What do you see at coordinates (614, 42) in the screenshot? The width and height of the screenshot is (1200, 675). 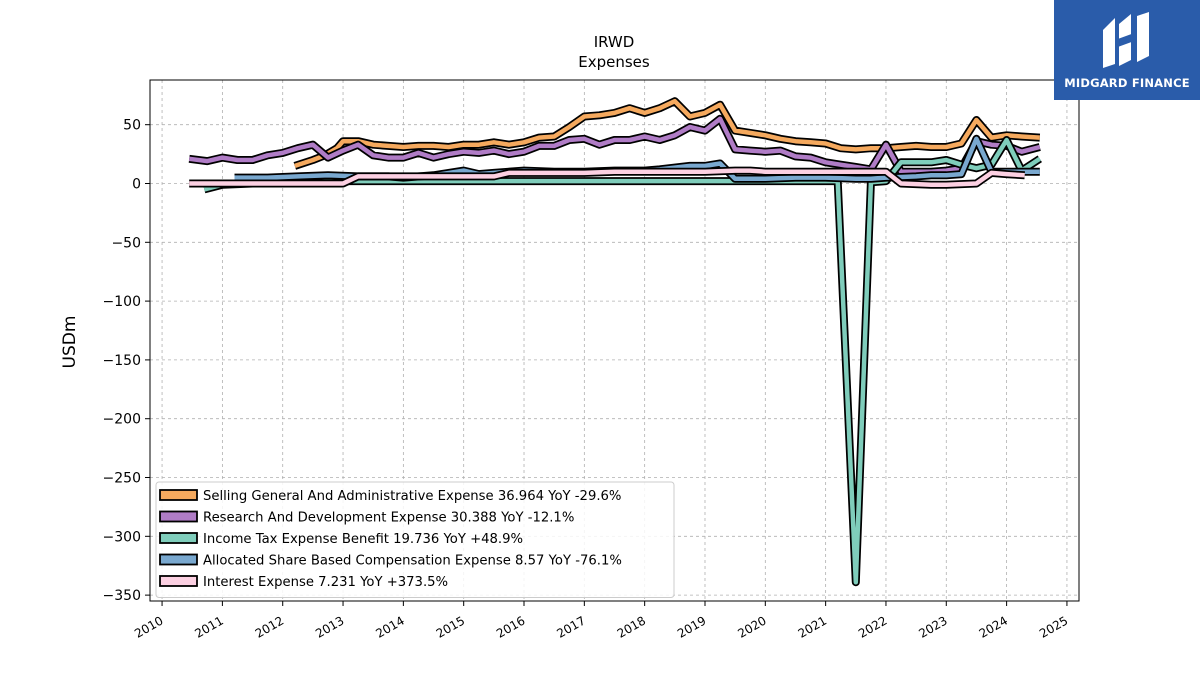 I see `chart-title: IRWD` at bounding box center [614, 42].